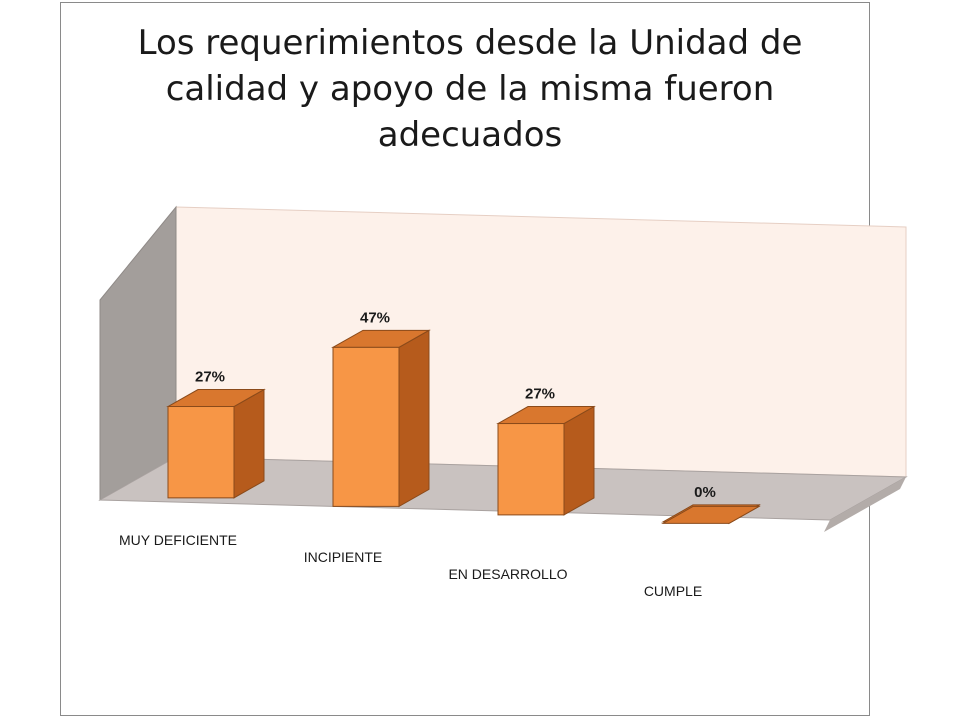 The width and height of the screenshot is (960, 720). Describe the element at coordinates (178, 540) in the screenshot. I see `category-label: MUY DEFICIENTE` at that location.